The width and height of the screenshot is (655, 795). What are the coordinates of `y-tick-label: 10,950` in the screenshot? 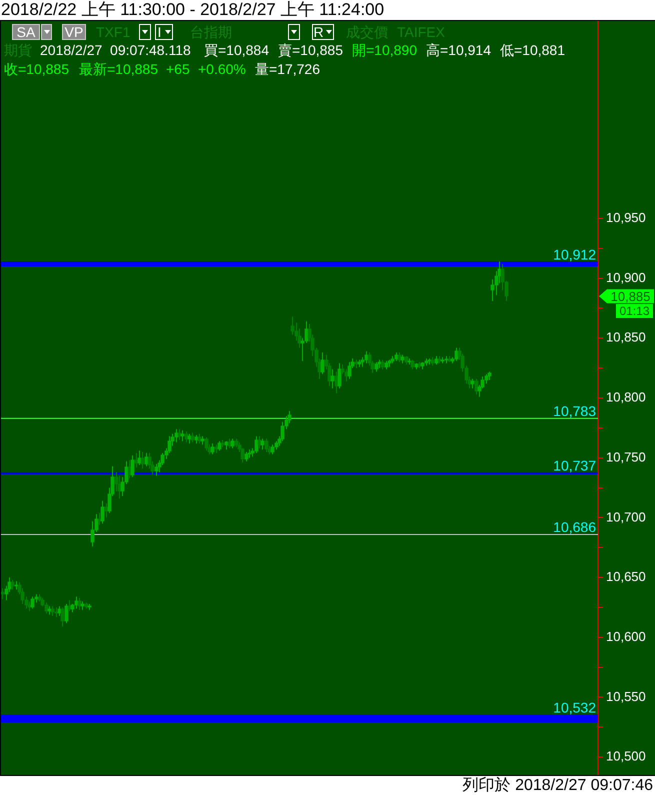 It's located at (626, 218).